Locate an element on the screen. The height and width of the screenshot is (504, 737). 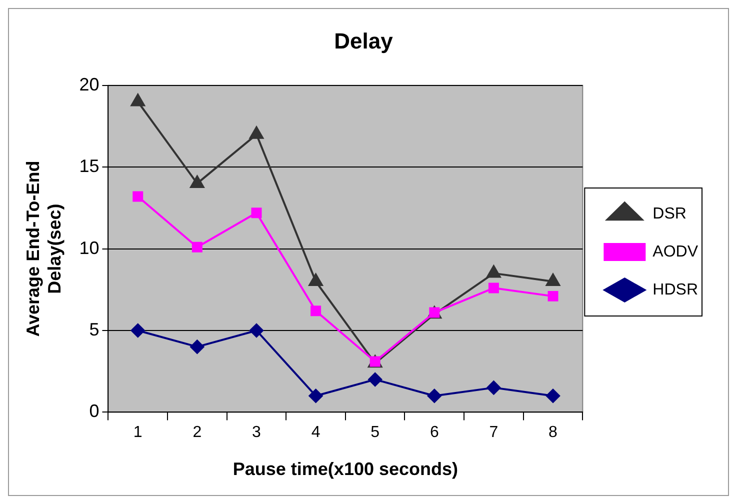
x-axis-title: Pause time(x100 seconds) is located at coordinates (345, 469).